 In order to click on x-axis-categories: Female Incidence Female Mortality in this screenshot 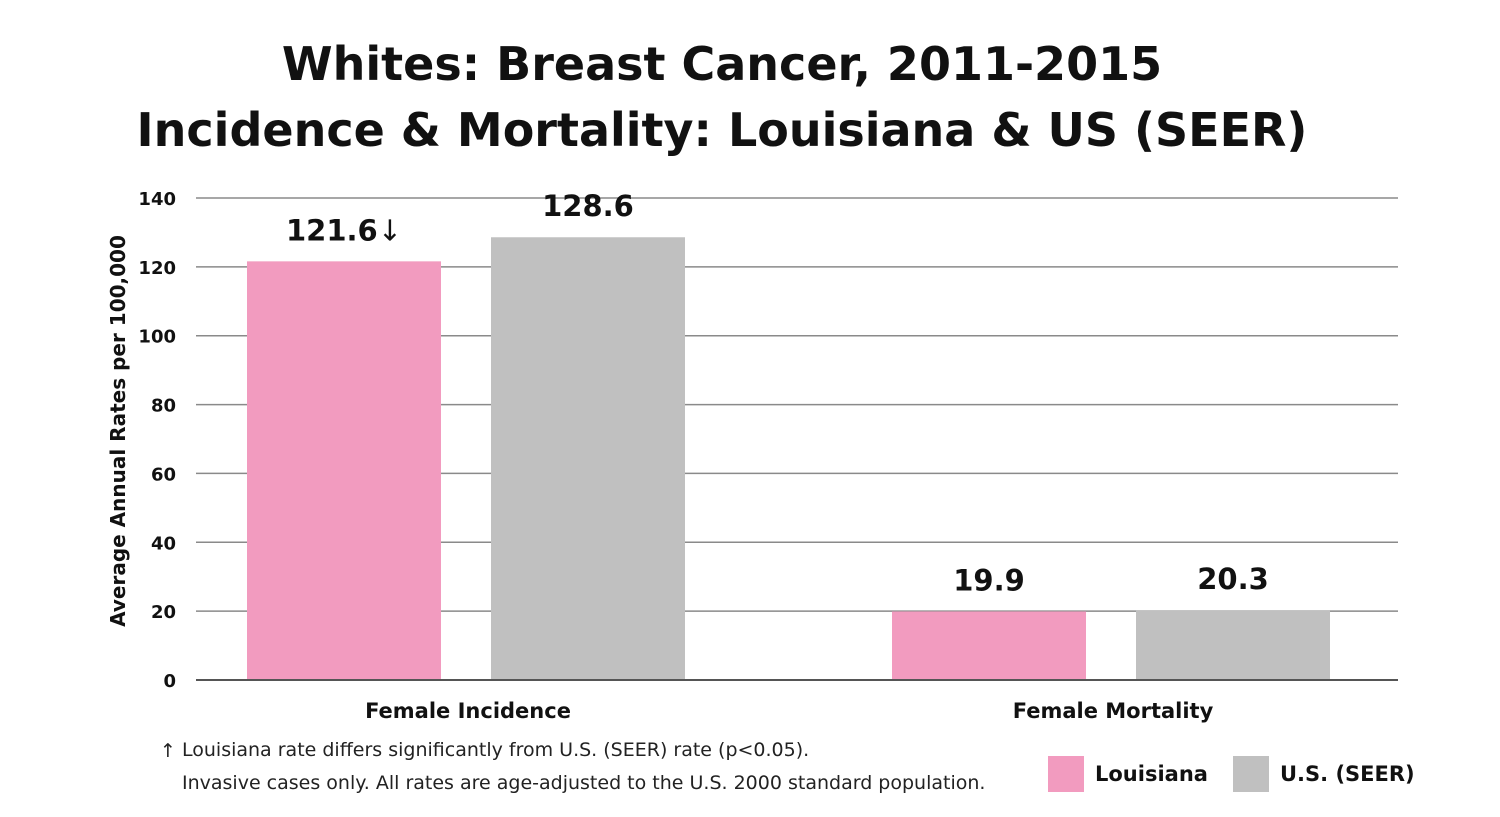, I will do `click(789, 711)`.